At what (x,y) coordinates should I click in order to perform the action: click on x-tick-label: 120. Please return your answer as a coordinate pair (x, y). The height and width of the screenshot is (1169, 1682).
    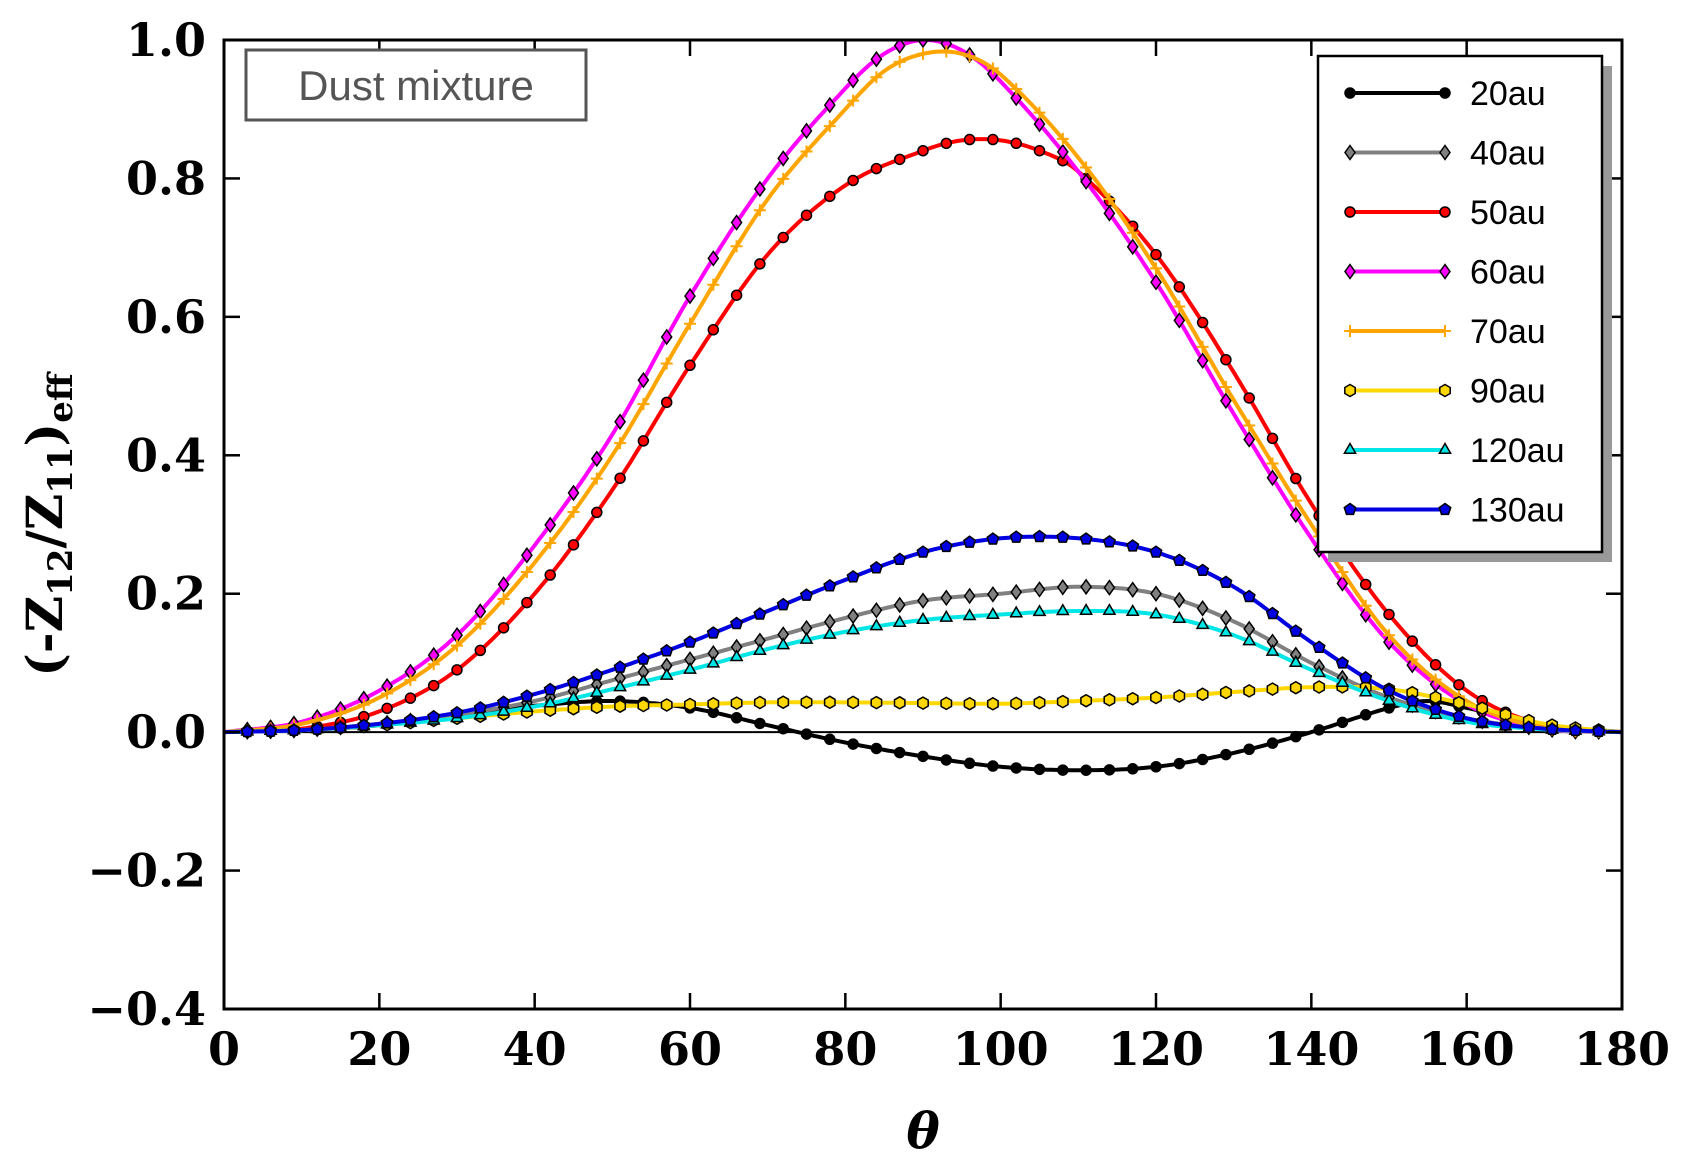
    Looking at the image, I should click on (1156, 1049).